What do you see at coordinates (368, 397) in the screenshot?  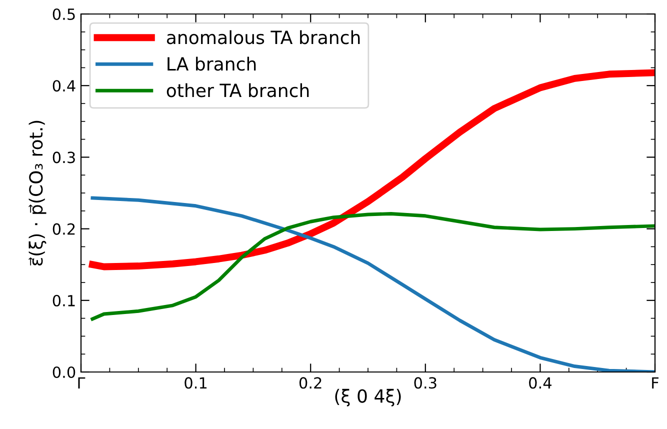 I see `x-axis-title: (ξ 0 4ξ)` at bounding box center [368, 397].